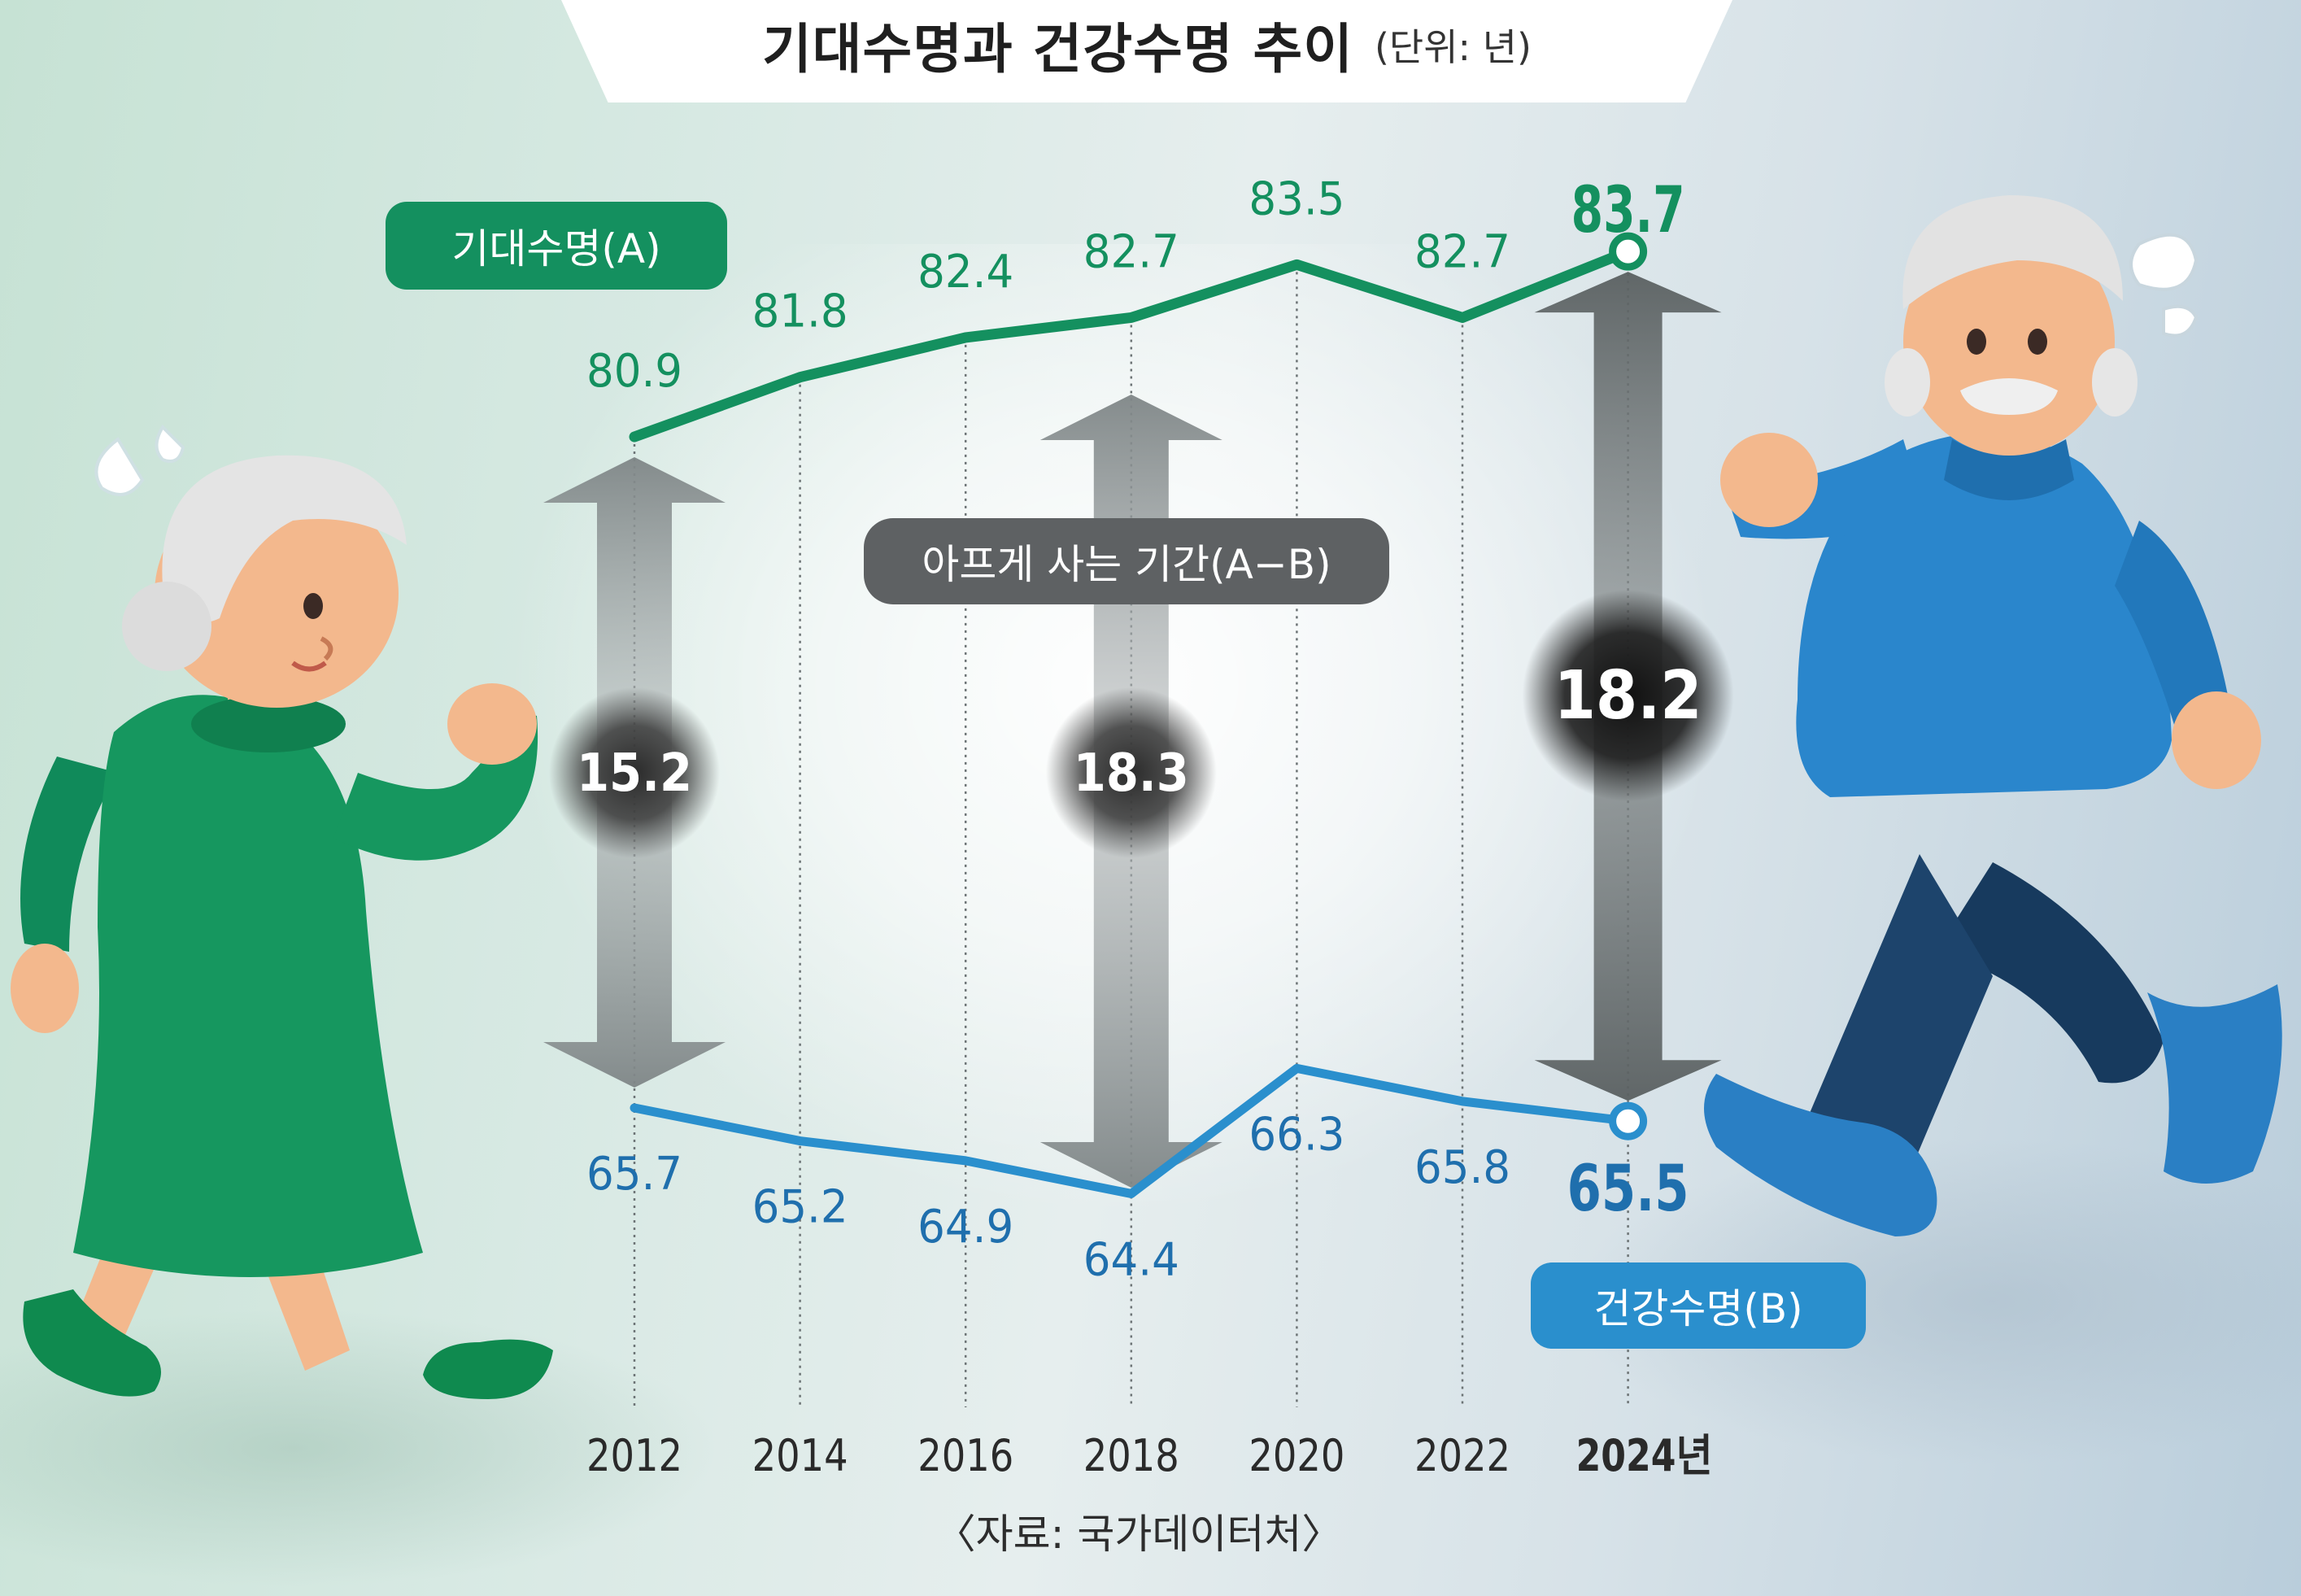  I want to click on x-tick-label: 2022, so click(1462, 1455).